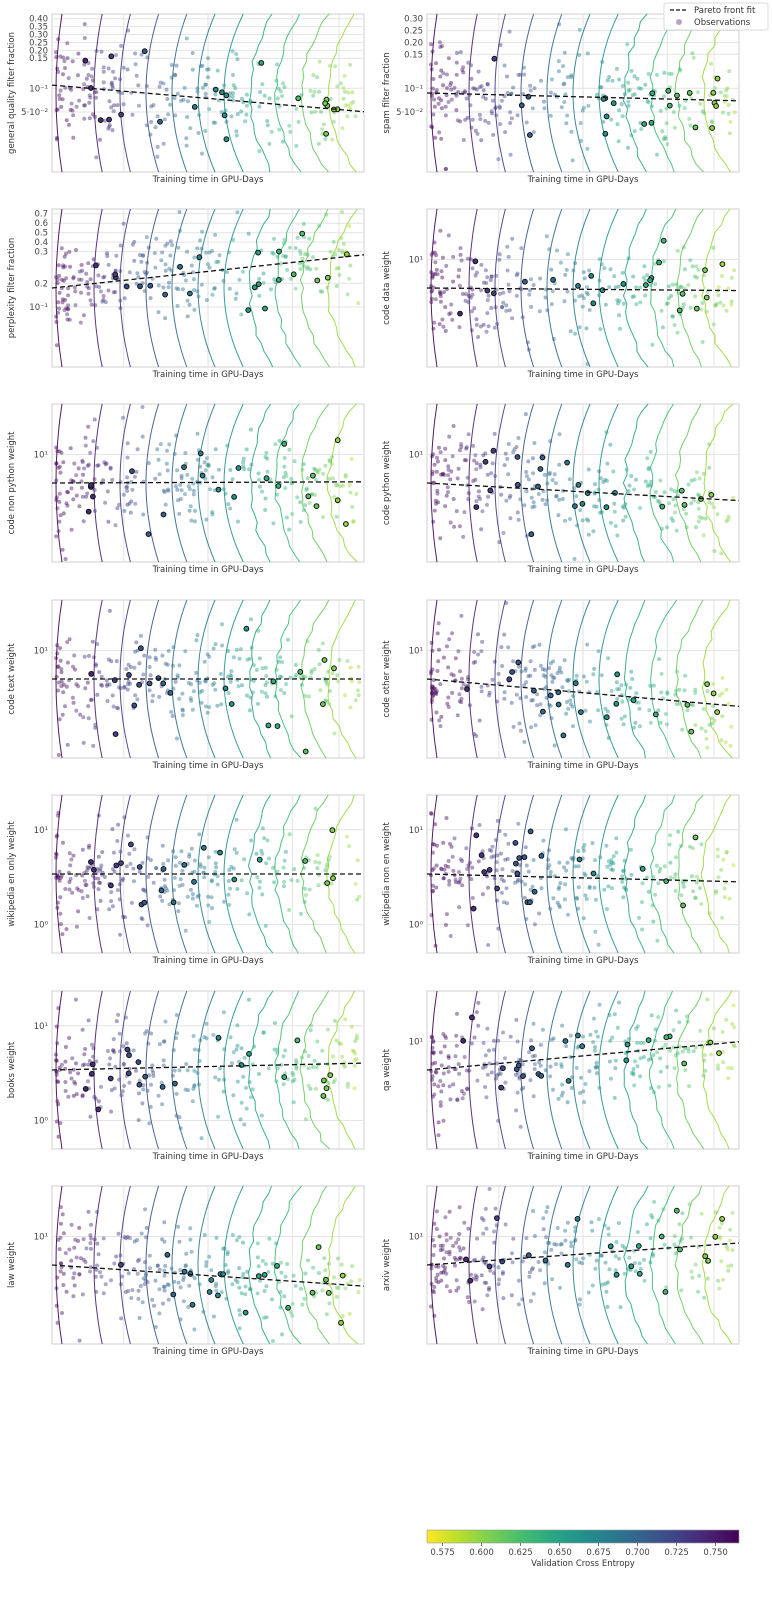 The image size is (772, 1600). What do you see at coordinates (41, 243) in the screenshot?
I see `y-tick-label: 0.4` at bounding box center [41, 243].